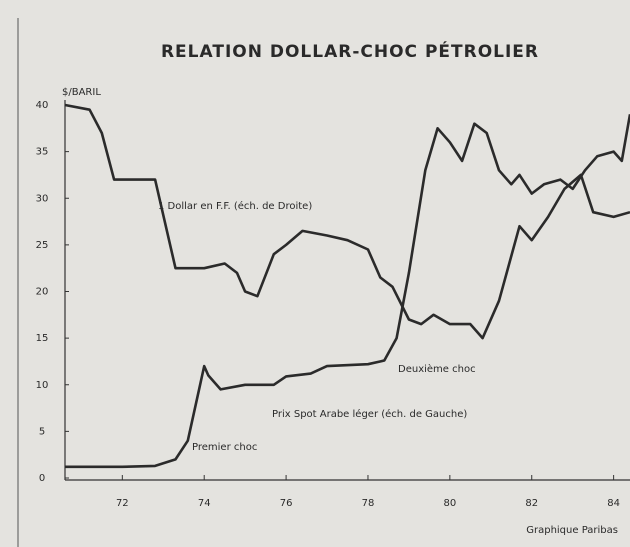 The width and height of the screenshot is (630, 547). I want to click on x-tick-label: 82, so click(531, 503).